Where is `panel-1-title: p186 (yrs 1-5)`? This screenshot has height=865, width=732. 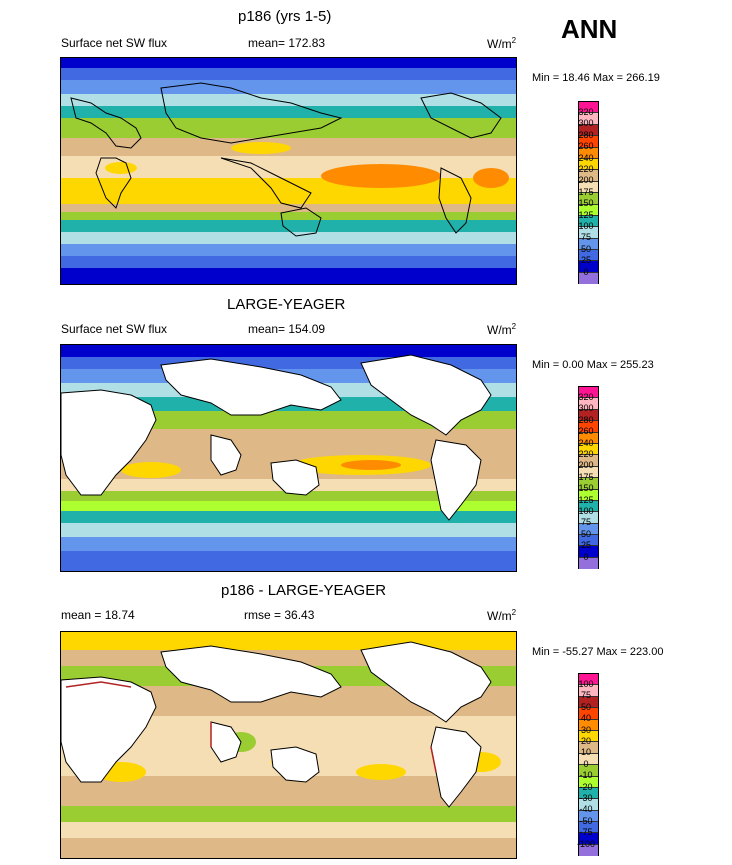
panel-1-title: p186 (yrs 1-5) is located at coordinates (285, 16).